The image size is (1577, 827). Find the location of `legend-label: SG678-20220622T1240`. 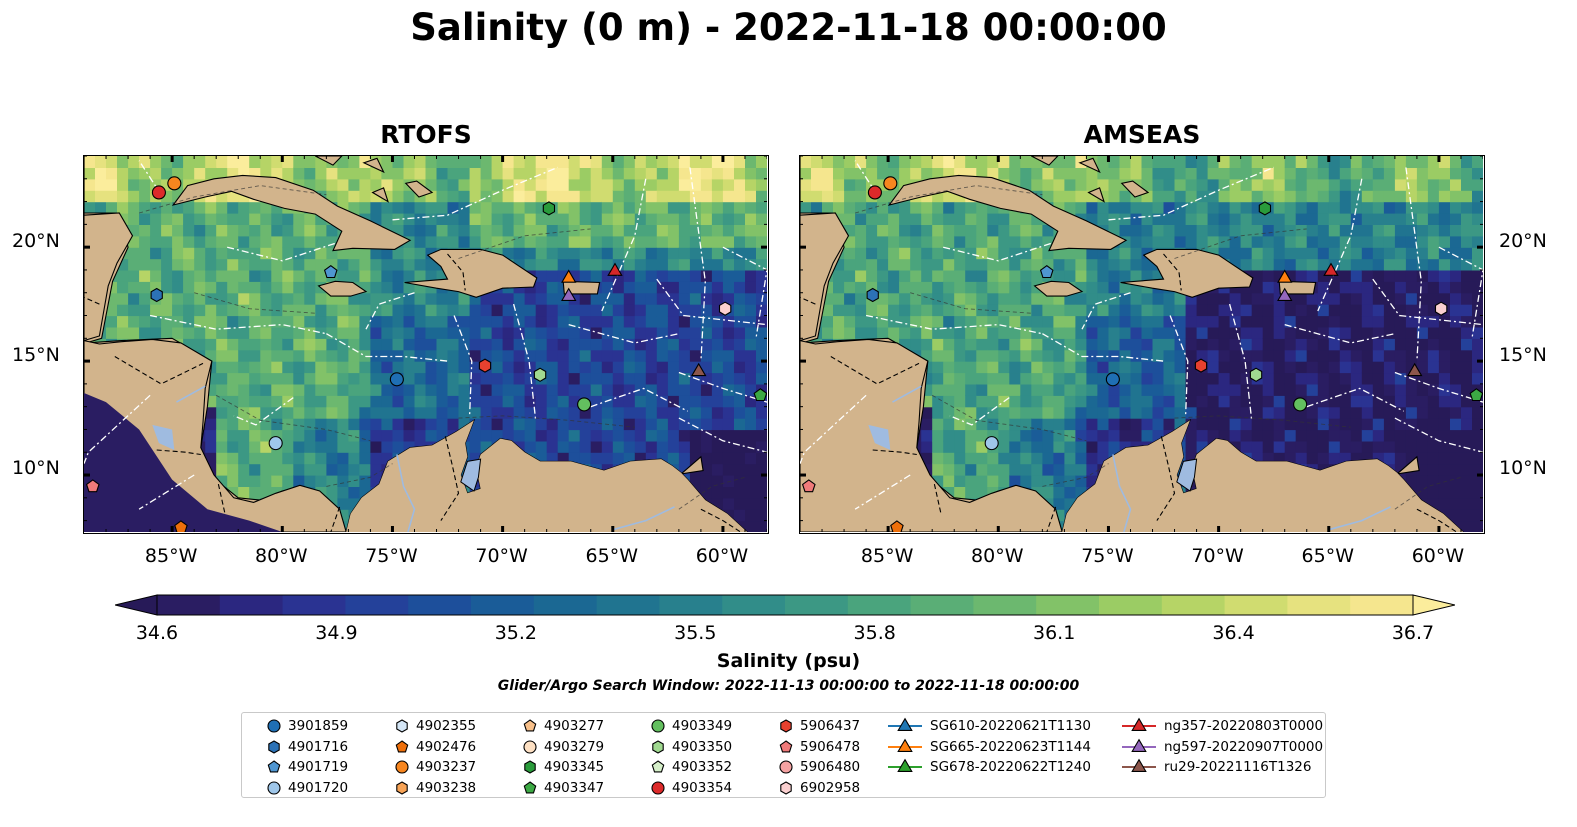

legend-label: SG678-20220622T1240 is located at coordinates (1010, 767).